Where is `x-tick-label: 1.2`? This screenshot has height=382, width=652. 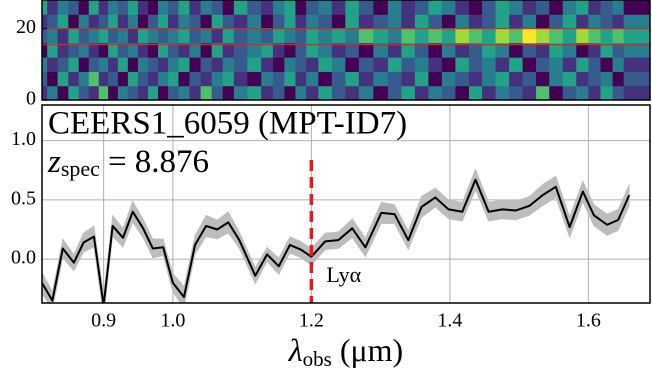
x-tick-label: 1.2 is located at coordinates (311, 321).